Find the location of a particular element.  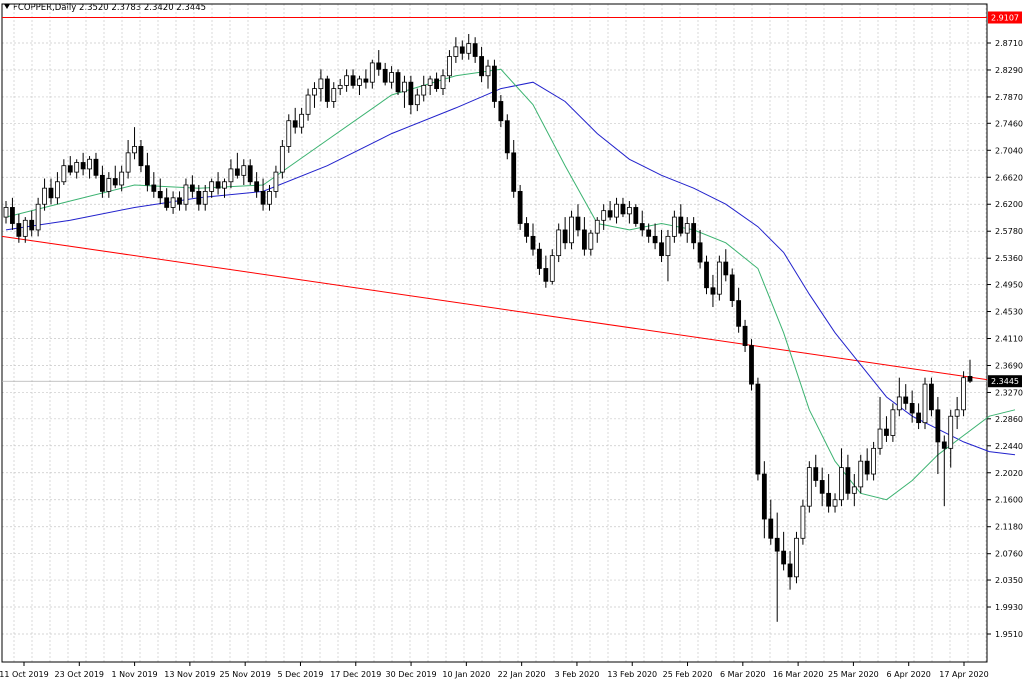

y-tick-label: 2.2440 is located at coordinates (1009, 446).